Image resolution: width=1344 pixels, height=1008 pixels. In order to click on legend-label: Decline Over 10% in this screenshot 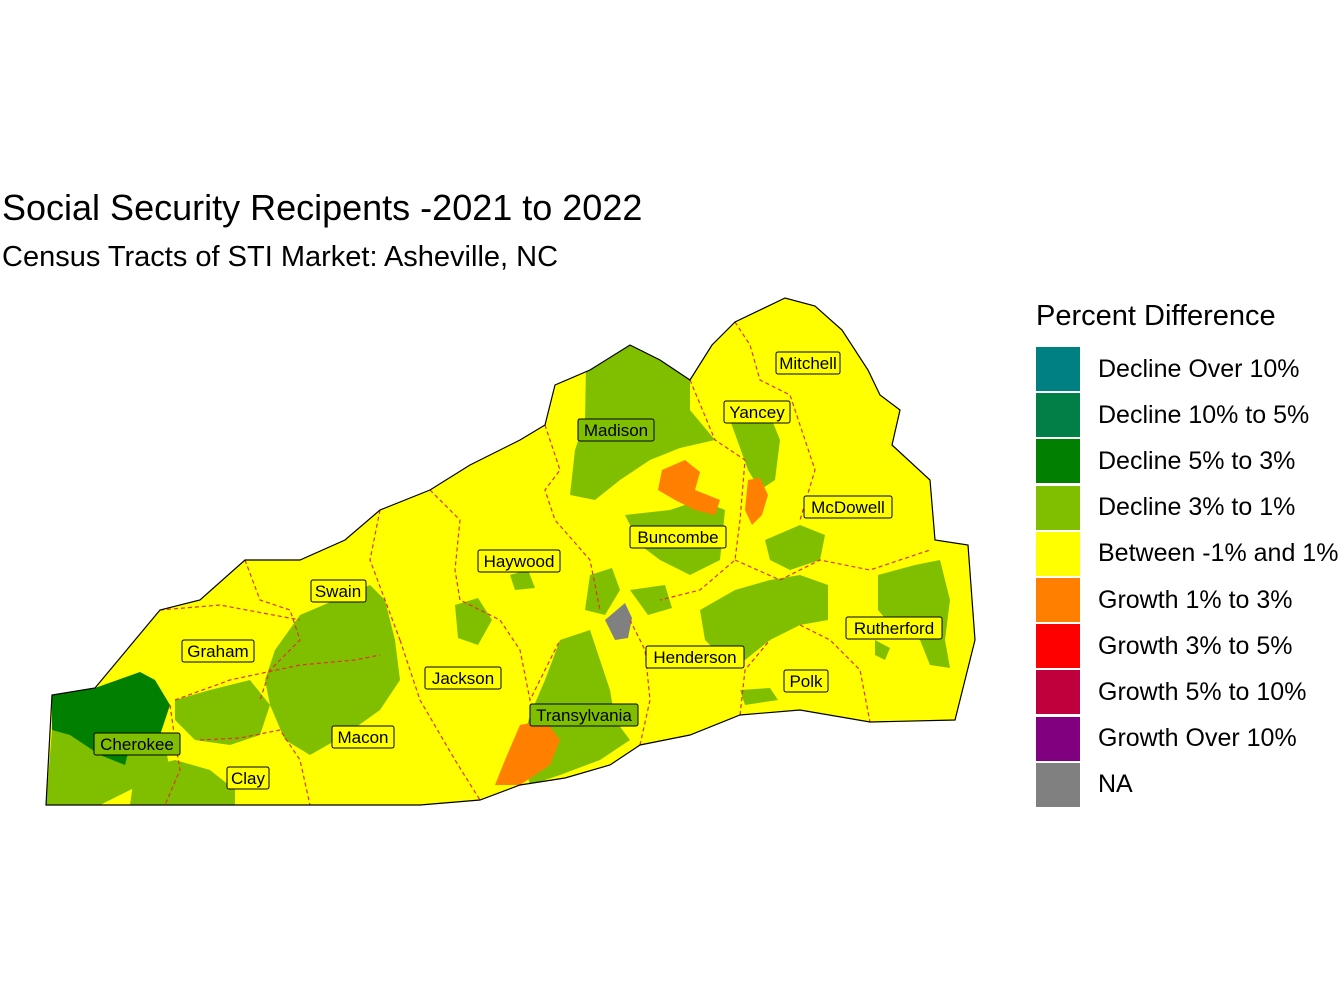, I will do `click(1199, 368)`.